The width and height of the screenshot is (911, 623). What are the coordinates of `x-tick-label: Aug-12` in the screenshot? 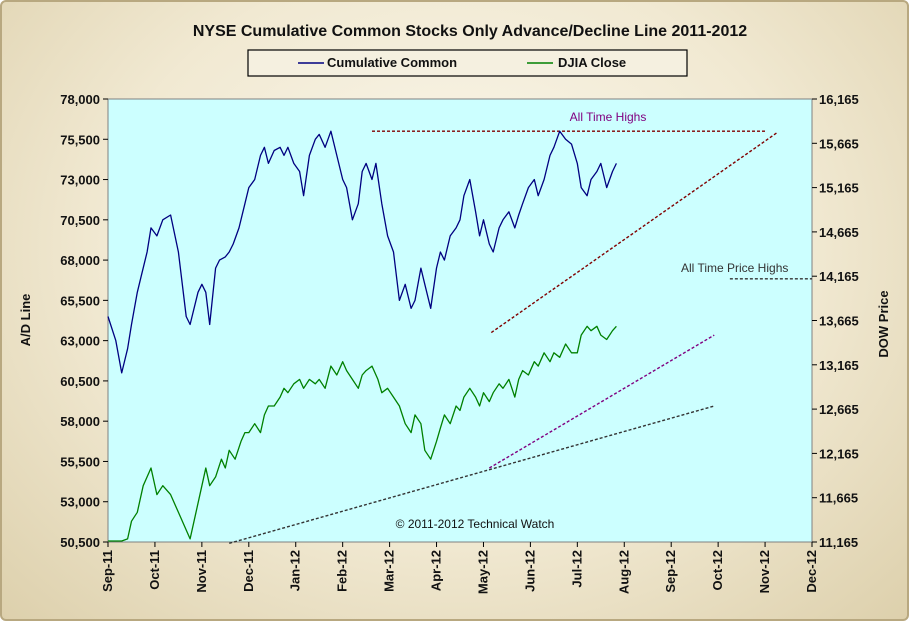 It's located at (623, 572).